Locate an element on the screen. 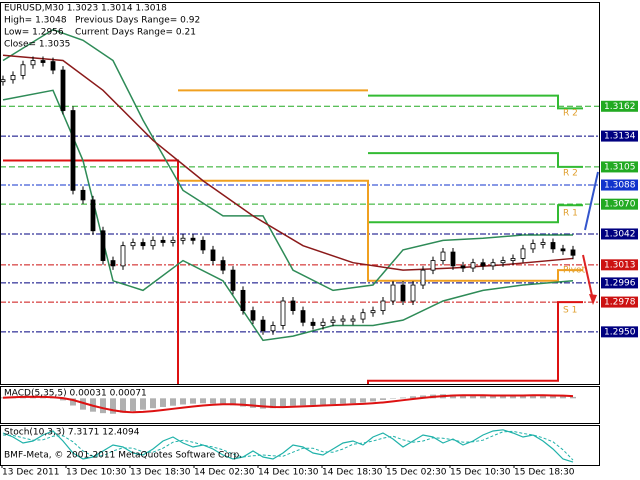 The image size is (640, 480). x-tick-label: 13 Dec 18:30 is located at coordinates (160, 473).